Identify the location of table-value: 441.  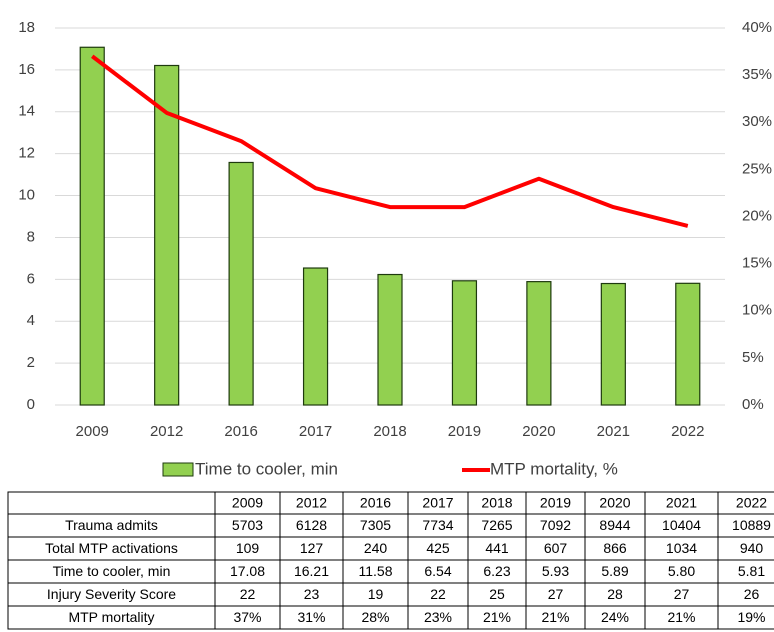
(497, 548).